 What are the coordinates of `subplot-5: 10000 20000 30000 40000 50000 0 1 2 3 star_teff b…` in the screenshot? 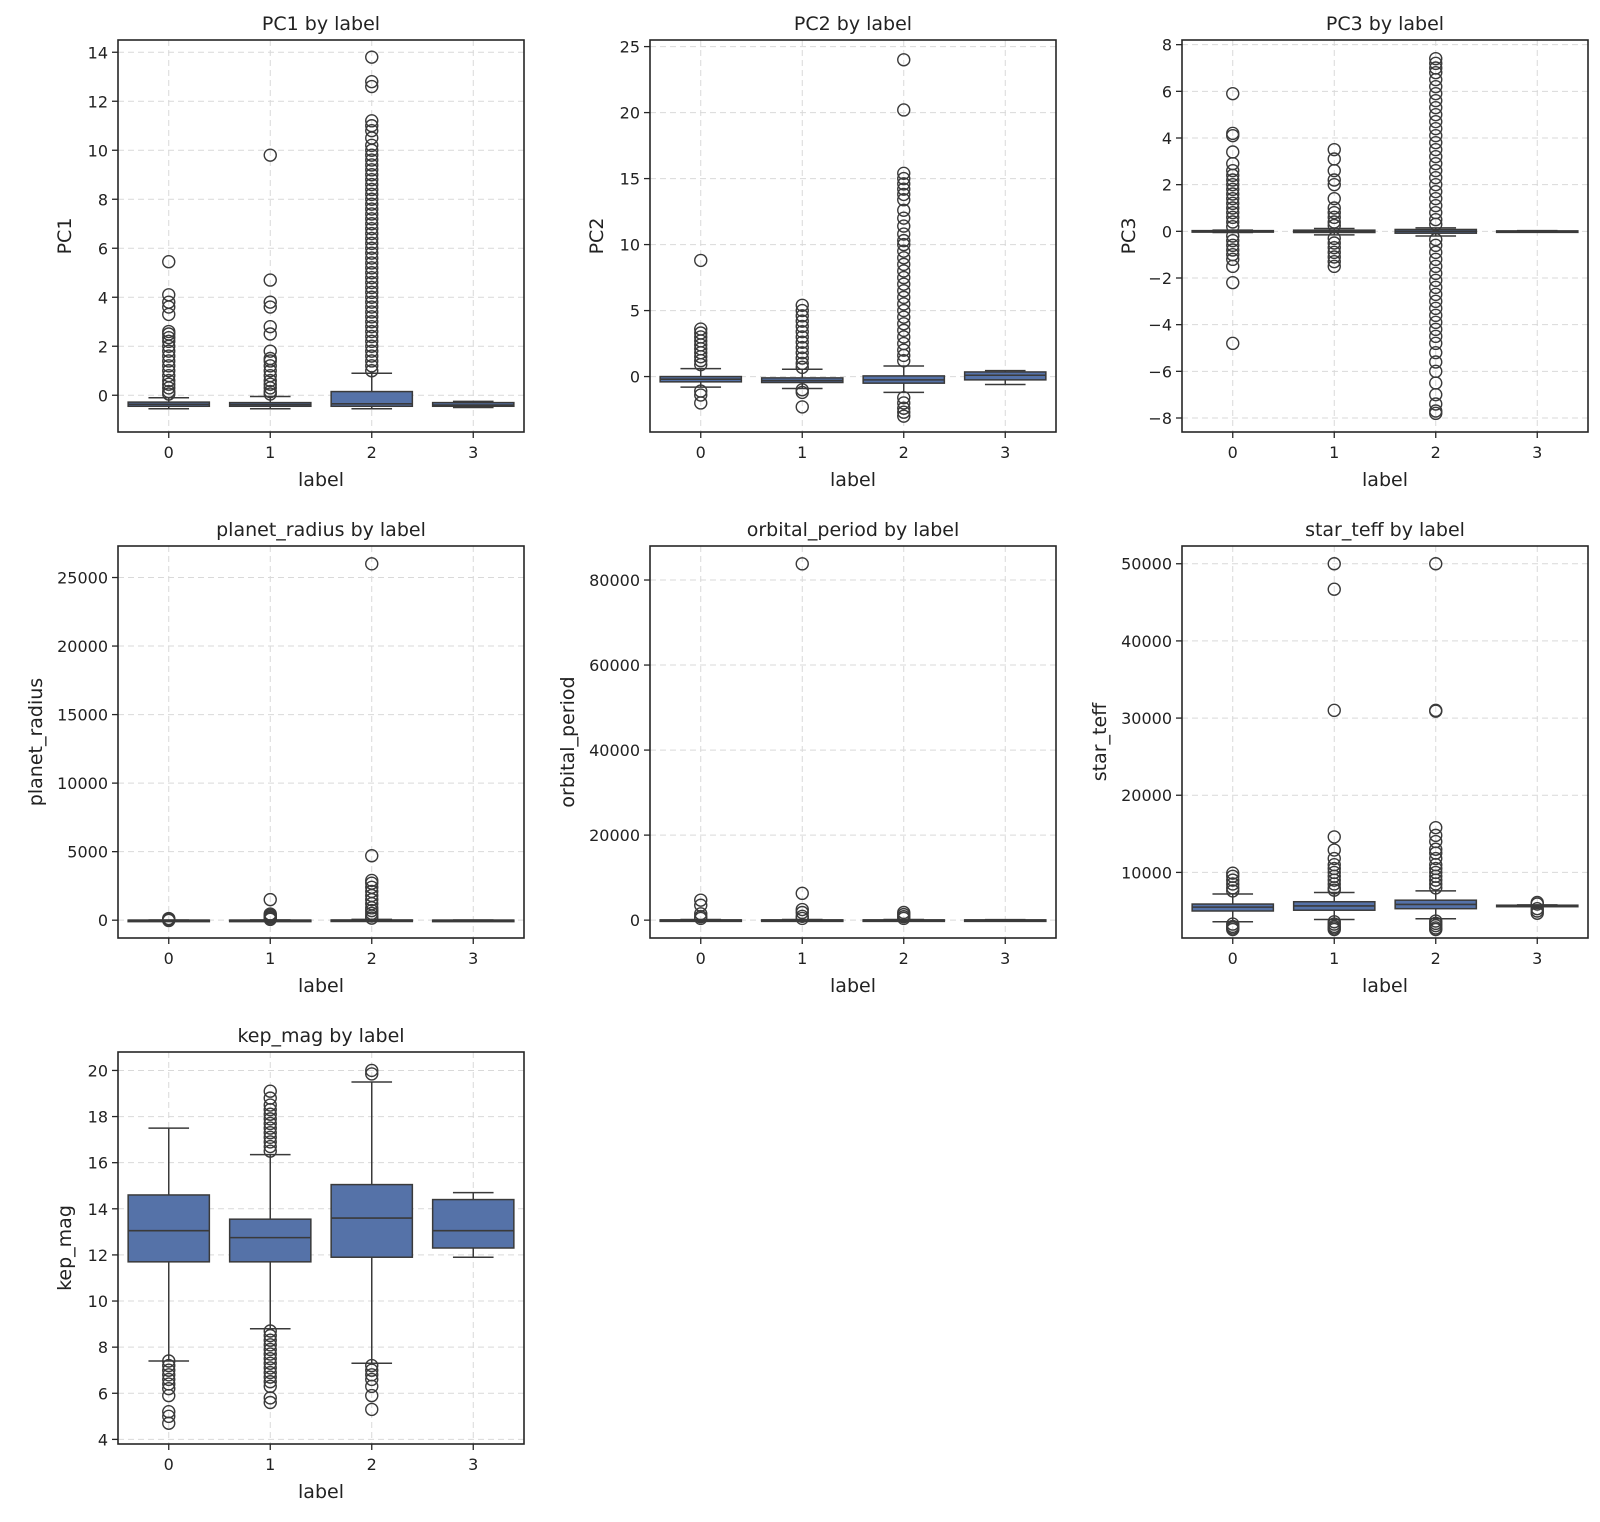 It's located at (1339, 758).